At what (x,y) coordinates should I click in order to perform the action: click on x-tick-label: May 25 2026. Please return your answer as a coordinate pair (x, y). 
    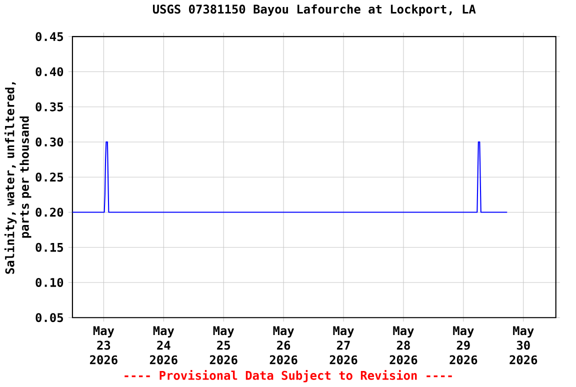
    Looking at the image, I should click on (224, 345).